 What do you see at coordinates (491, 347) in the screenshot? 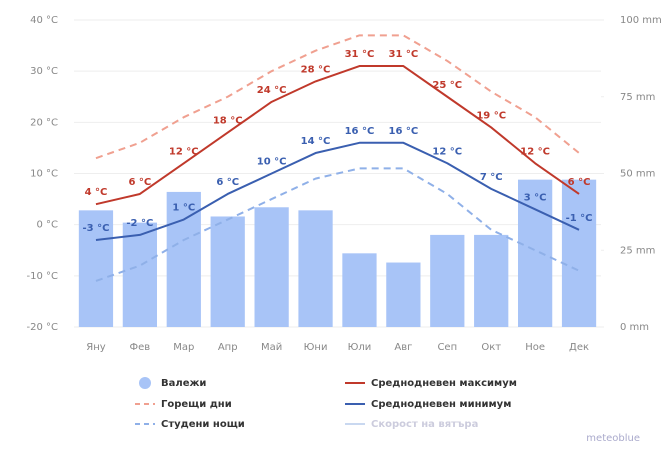
I see `x-tick-label: Окт` at bounding box center [491, 347].